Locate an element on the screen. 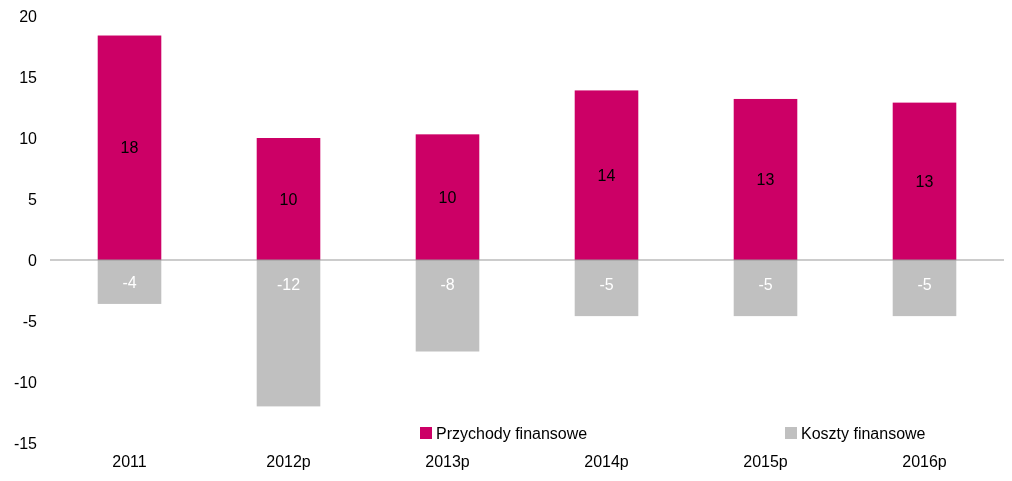  data-label: -8 is located at coordinates (447, 284).